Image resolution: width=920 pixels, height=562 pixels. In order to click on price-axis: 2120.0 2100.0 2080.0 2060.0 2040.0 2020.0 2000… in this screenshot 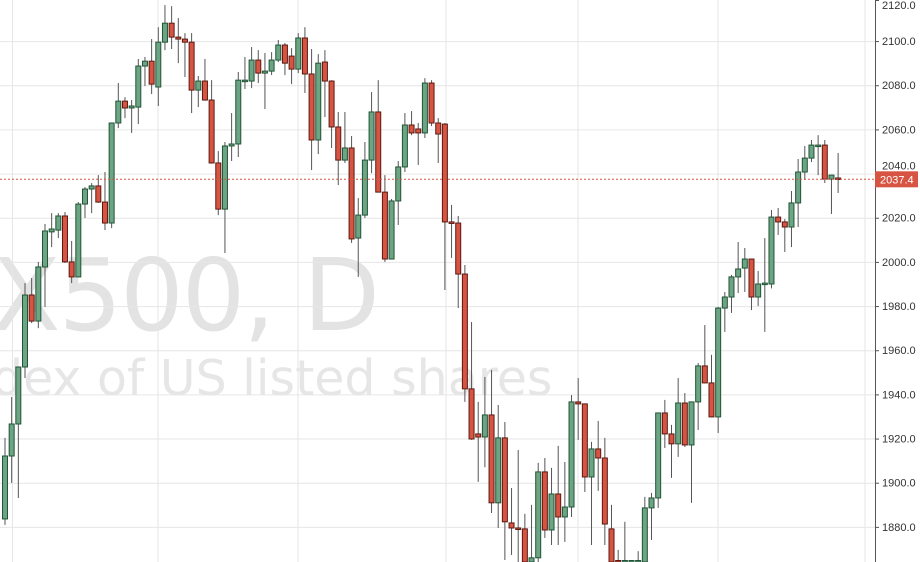, I will do `click(897, 281)`.